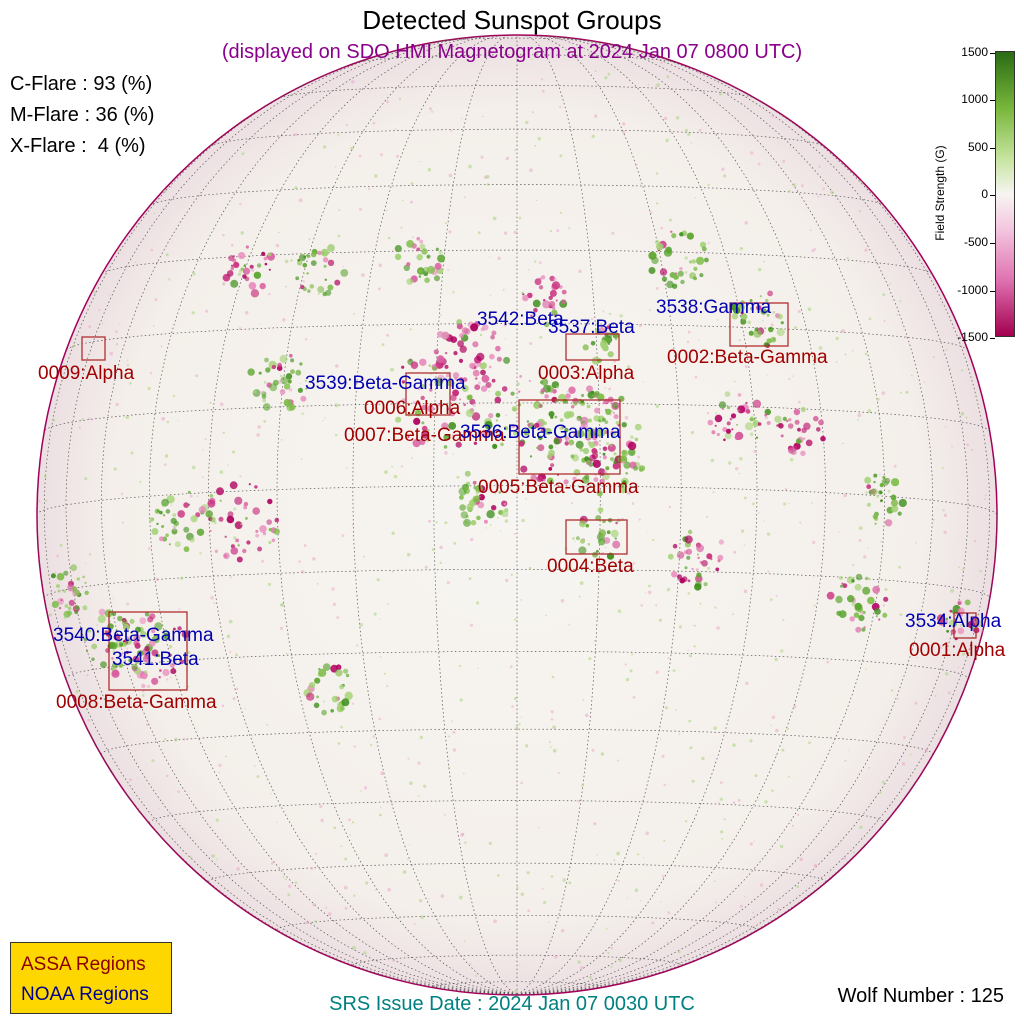  I want to click on noaa-region-label: 3541:Beta, so click(155, 659).